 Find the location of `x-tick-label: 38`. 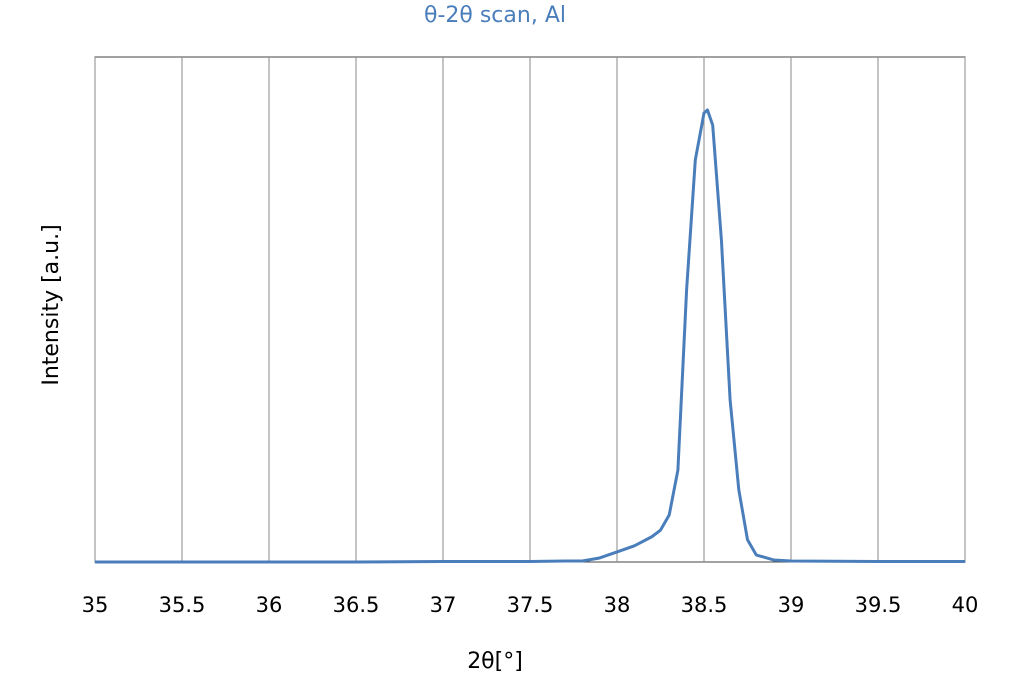

x-tick-label: 38 is located at coordinates (617, 605).